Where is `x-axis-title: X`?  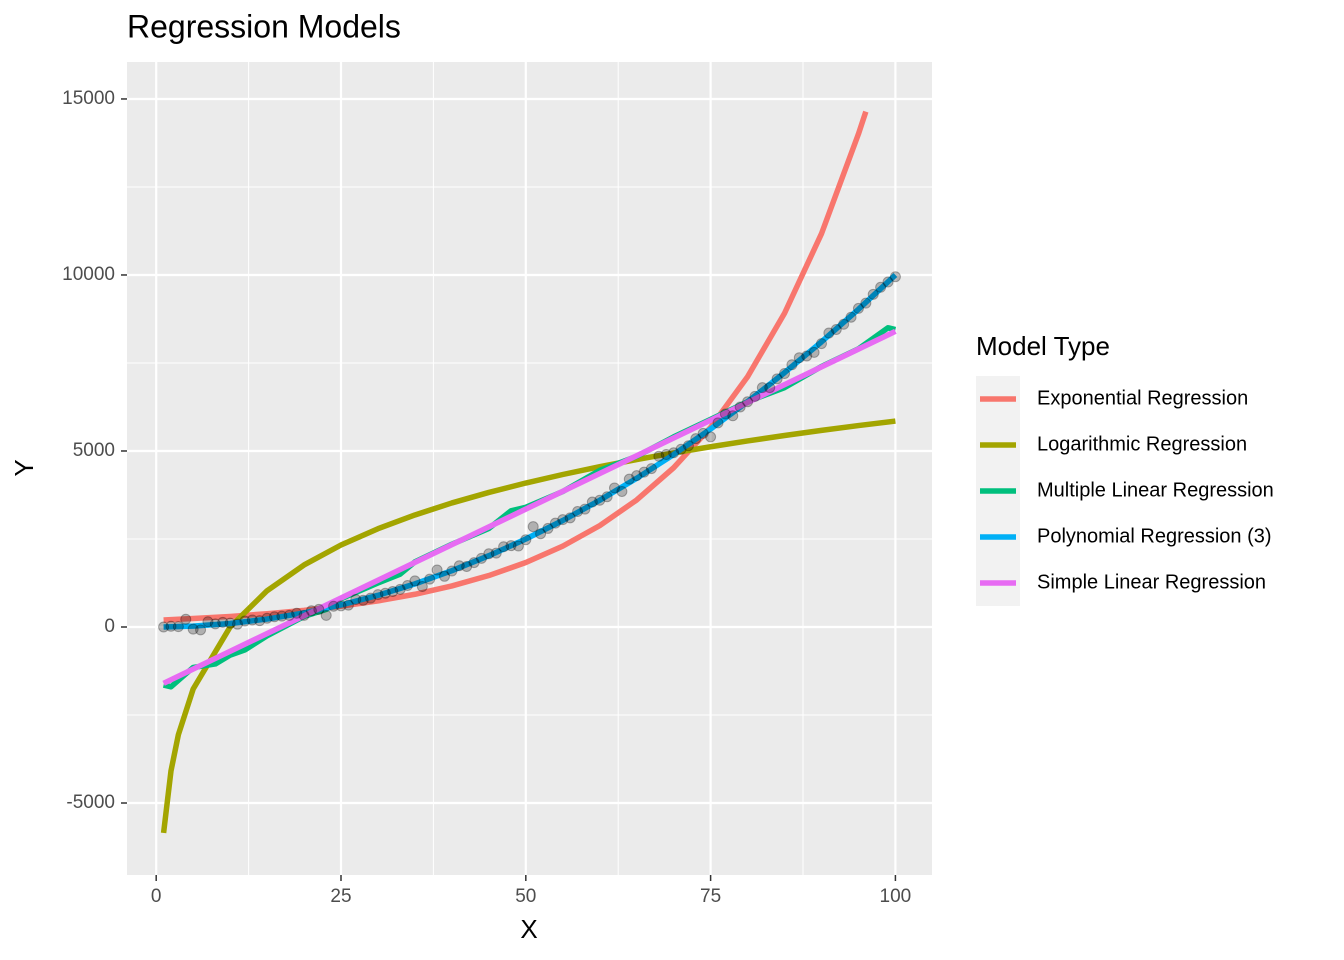
x-axis-title: X is located at coordinates (528, 929).